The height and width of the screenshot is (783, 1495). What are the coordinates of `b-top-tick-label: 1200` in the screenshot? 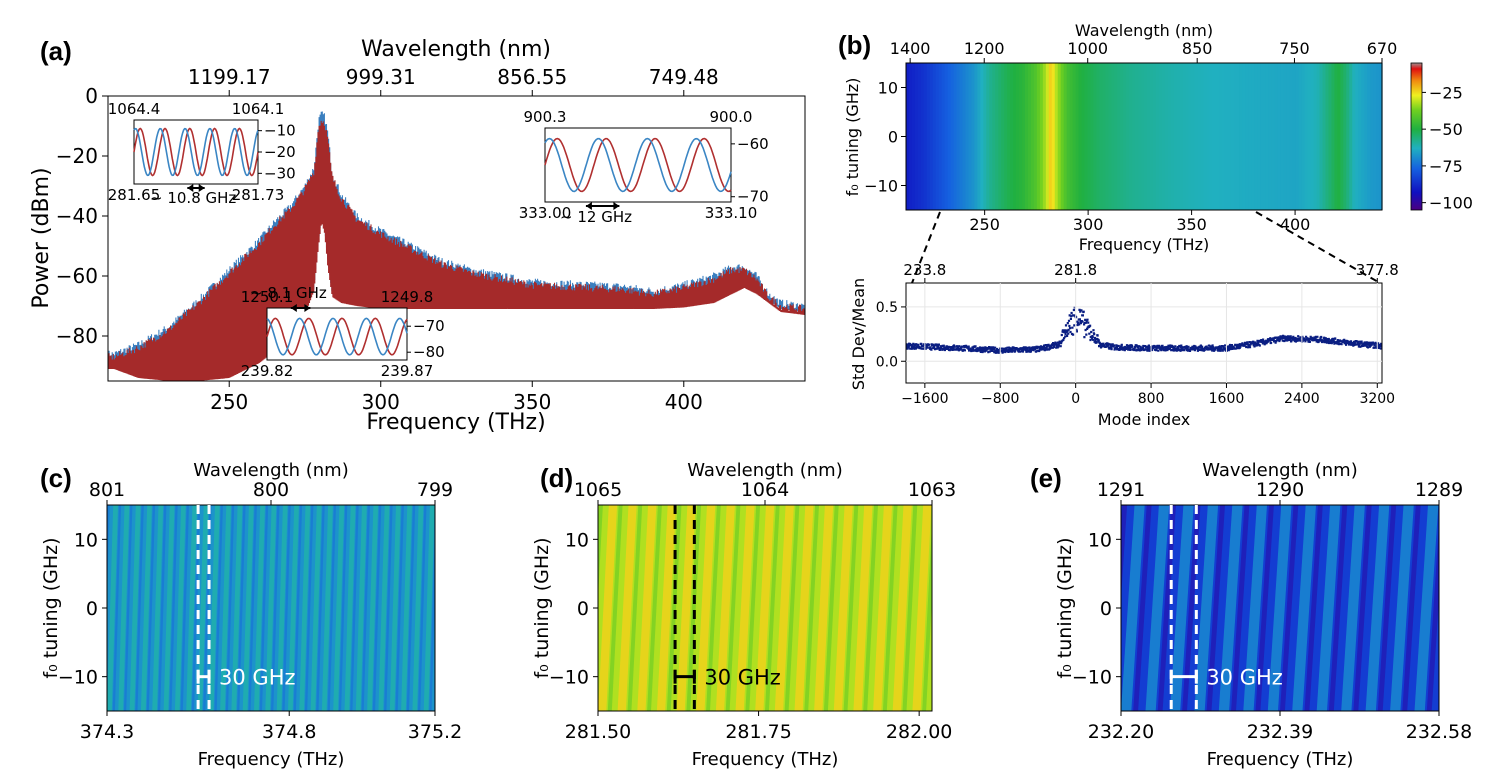 It's located at (984, 48).